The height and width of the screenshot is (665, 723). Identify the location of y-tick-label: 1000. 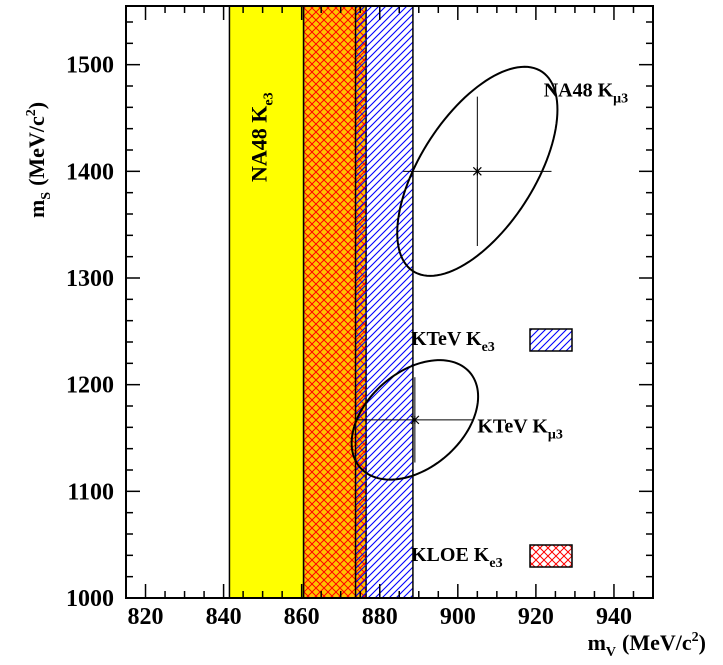
(90, 599).